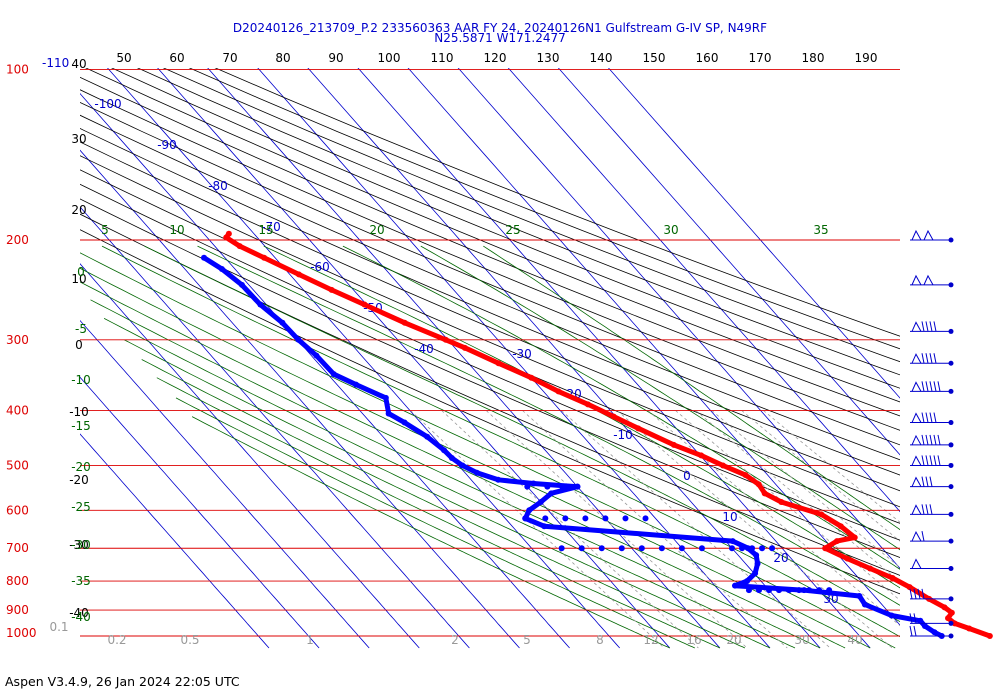 The height and width of the screenshot is (700, 1000). Describe the element at coordinates (17, 610) in the screenshot. I see `pressure-label: 900` at that location.